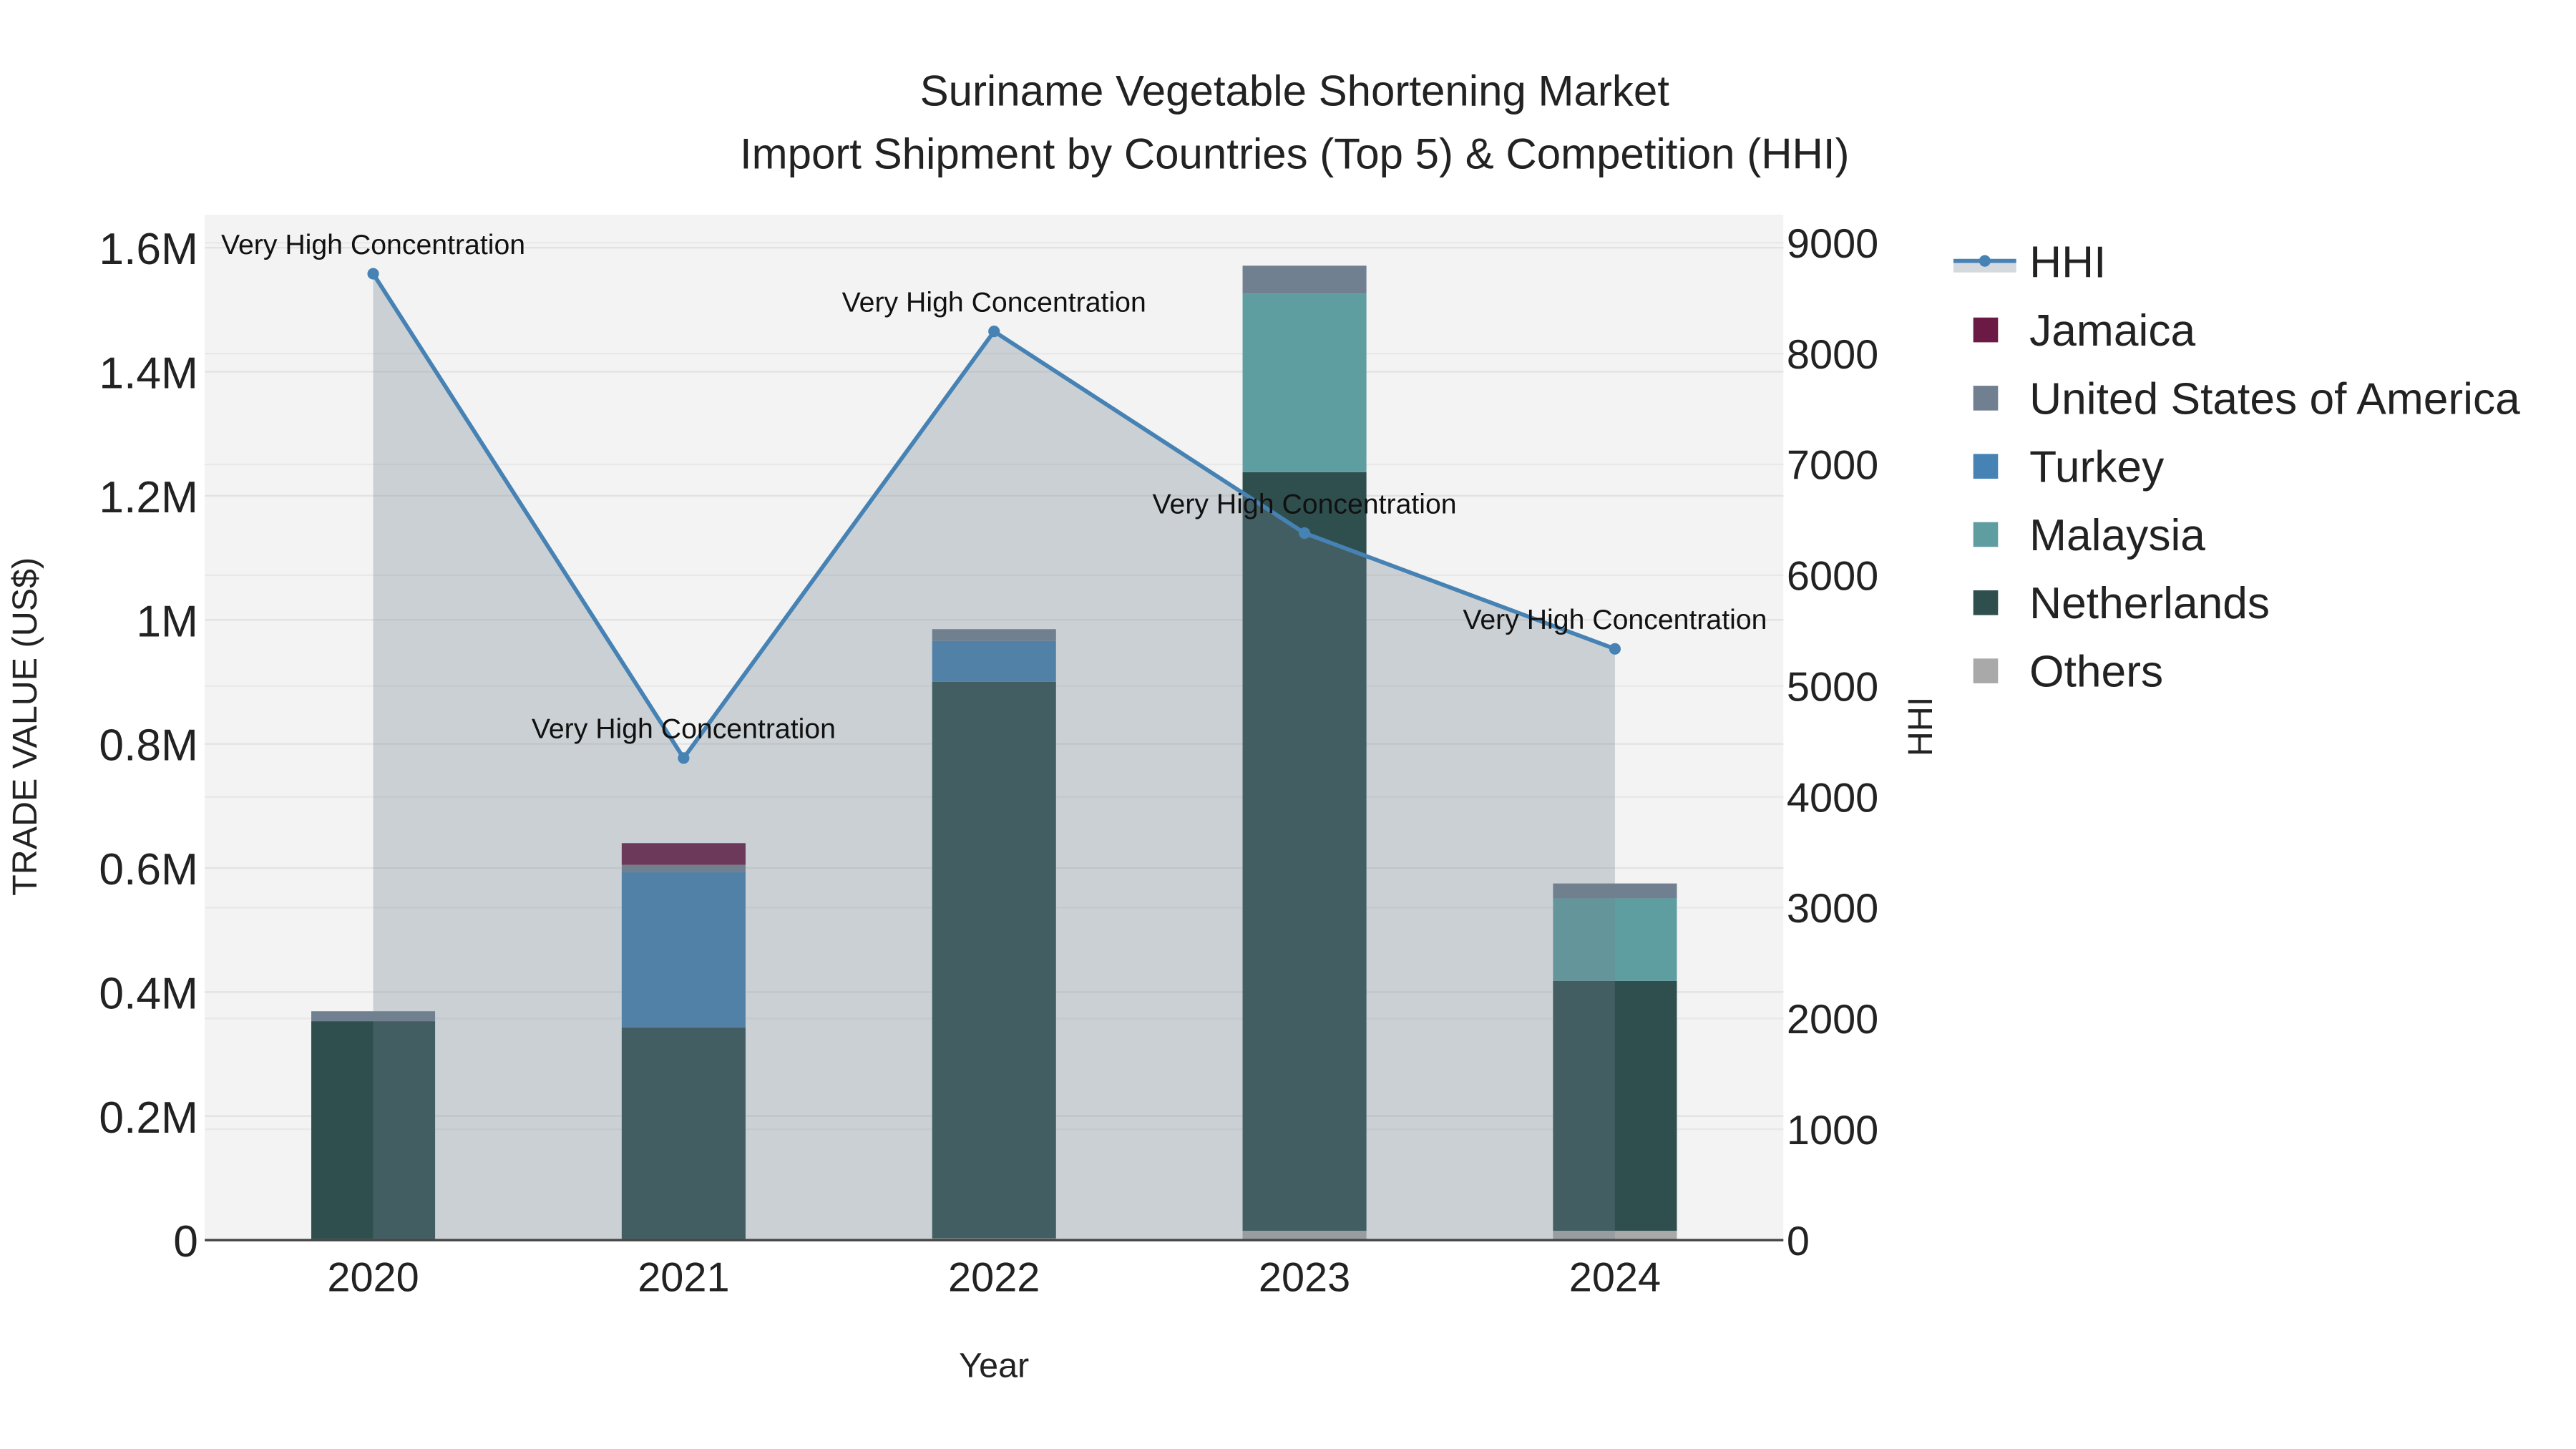  What do you see at coordinates (1832, 909) in the screenshot?
I see `y2-tick-label: 3000` at bounding box center [1832, 909].